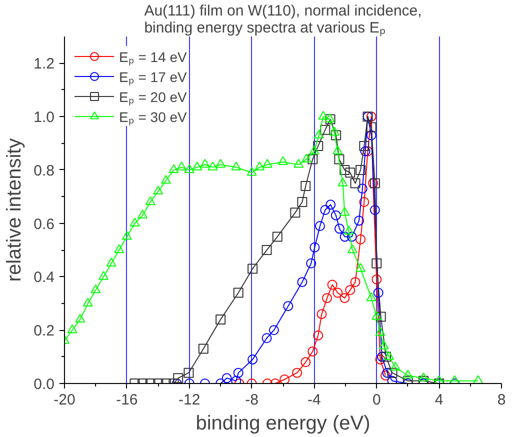  Describe the element at coordinates (153, 97) in the screenshot. I see `legend-label: Eₚ = 20 eV` at that location.